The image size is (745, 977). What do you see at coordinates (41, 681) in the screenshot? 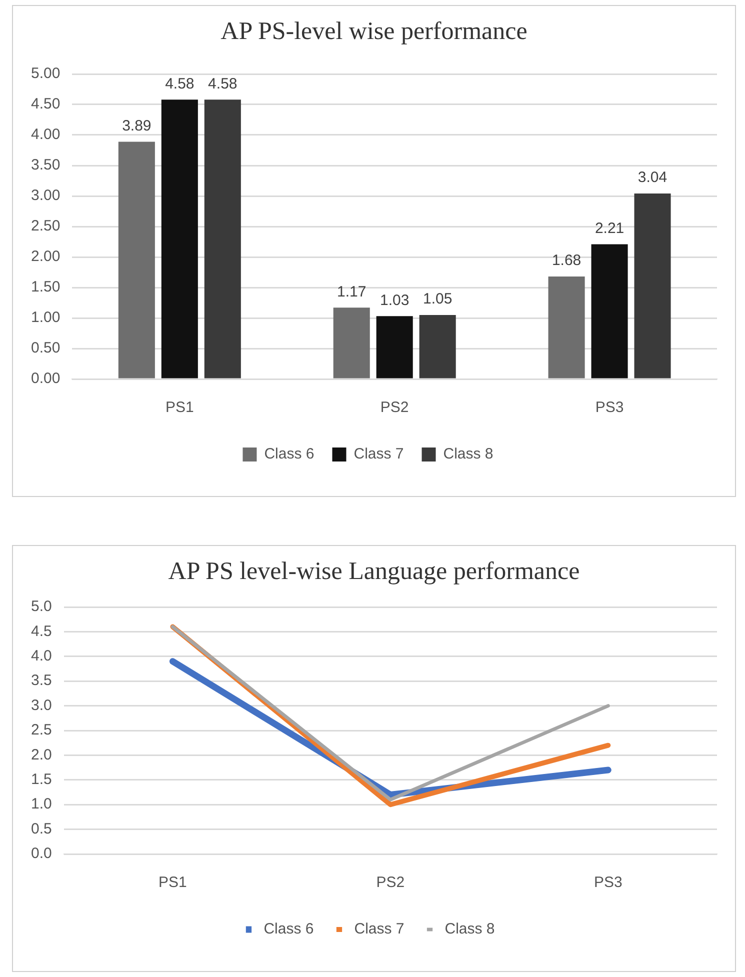
I see `y-tick-label: 3.5` at bounding box center [41, 681].